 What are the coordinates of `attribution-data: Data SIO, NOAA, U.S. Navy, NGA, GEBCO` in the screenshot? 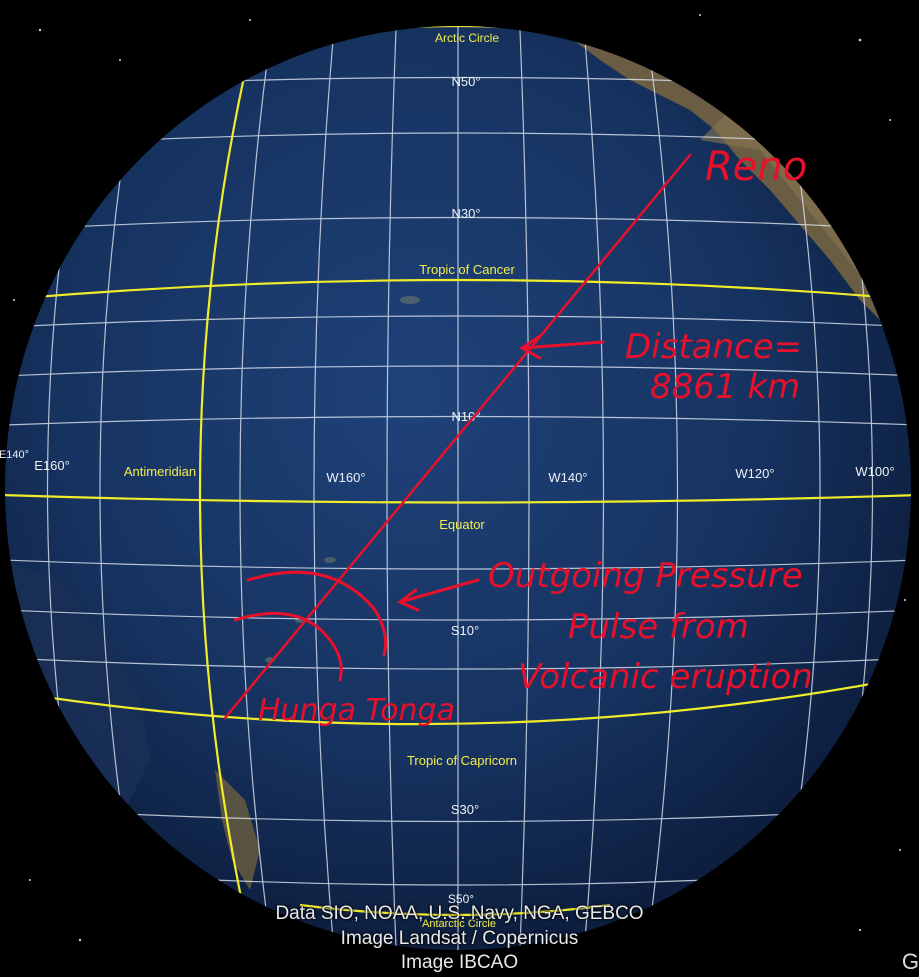 It's located at (459, 913).